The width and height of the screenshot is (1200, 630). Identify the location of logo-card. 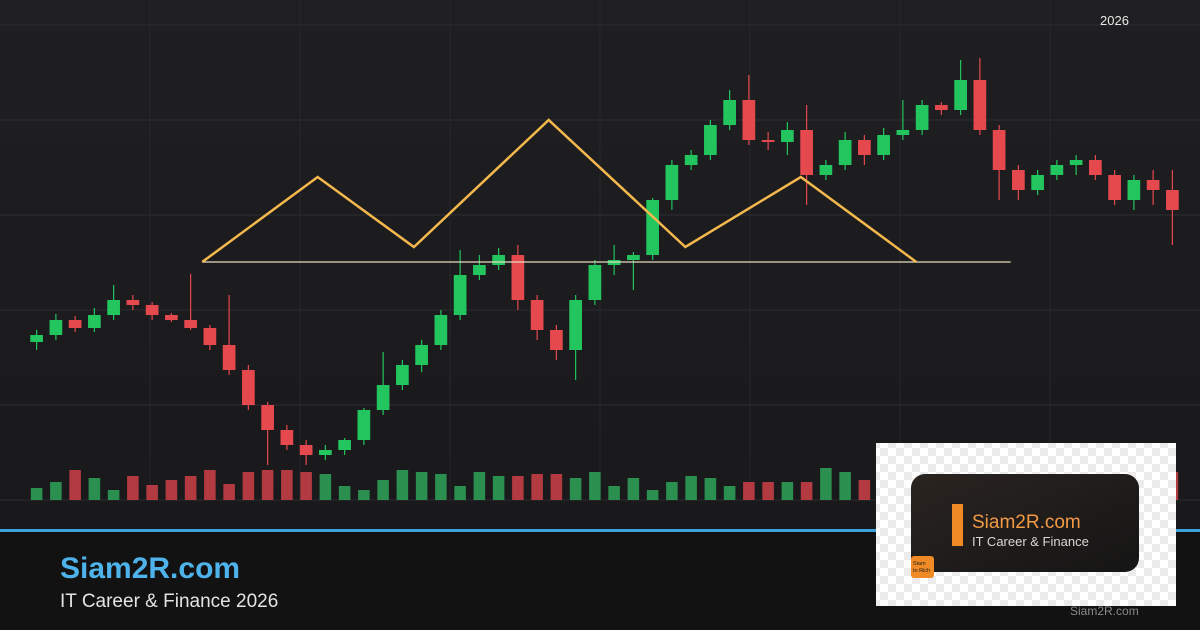
(1025, 523).